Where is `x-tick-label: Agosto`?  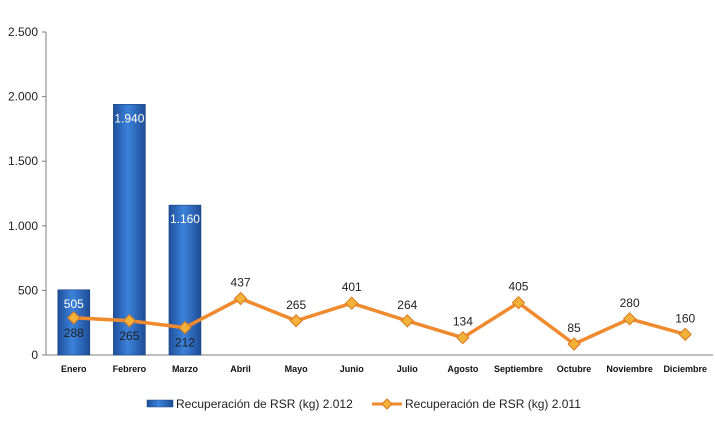 x-tick-label: Agosto is located at coordinates (462, 369).